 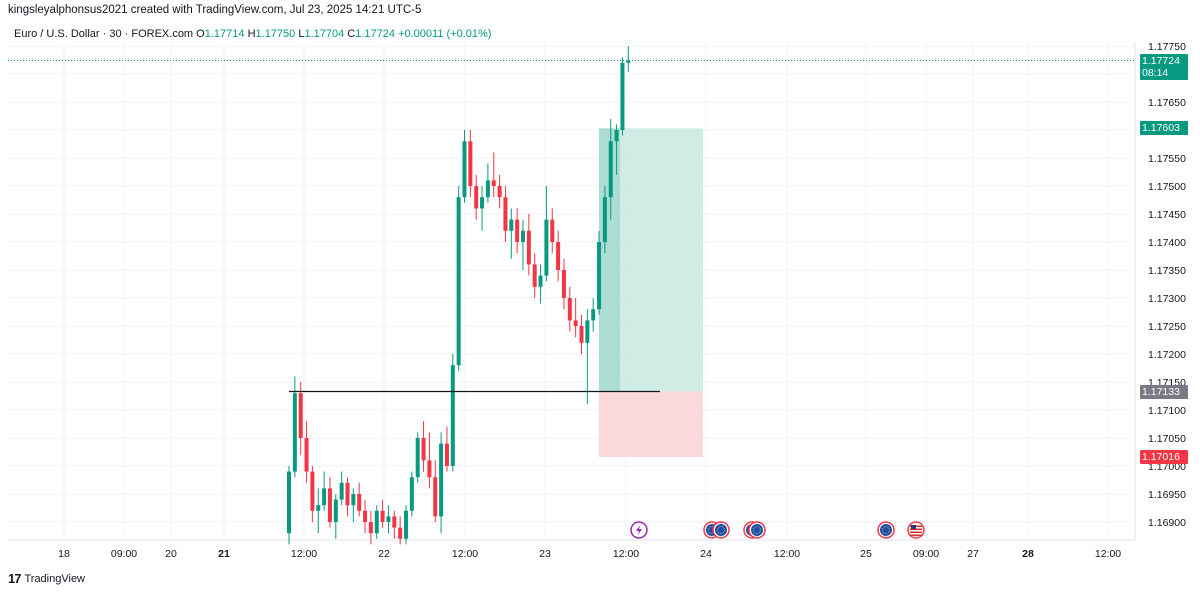 What do you see at coordinates (913, 527) in the screenshot?
I see `flag-us-canton` at bounding box center [913, 527].